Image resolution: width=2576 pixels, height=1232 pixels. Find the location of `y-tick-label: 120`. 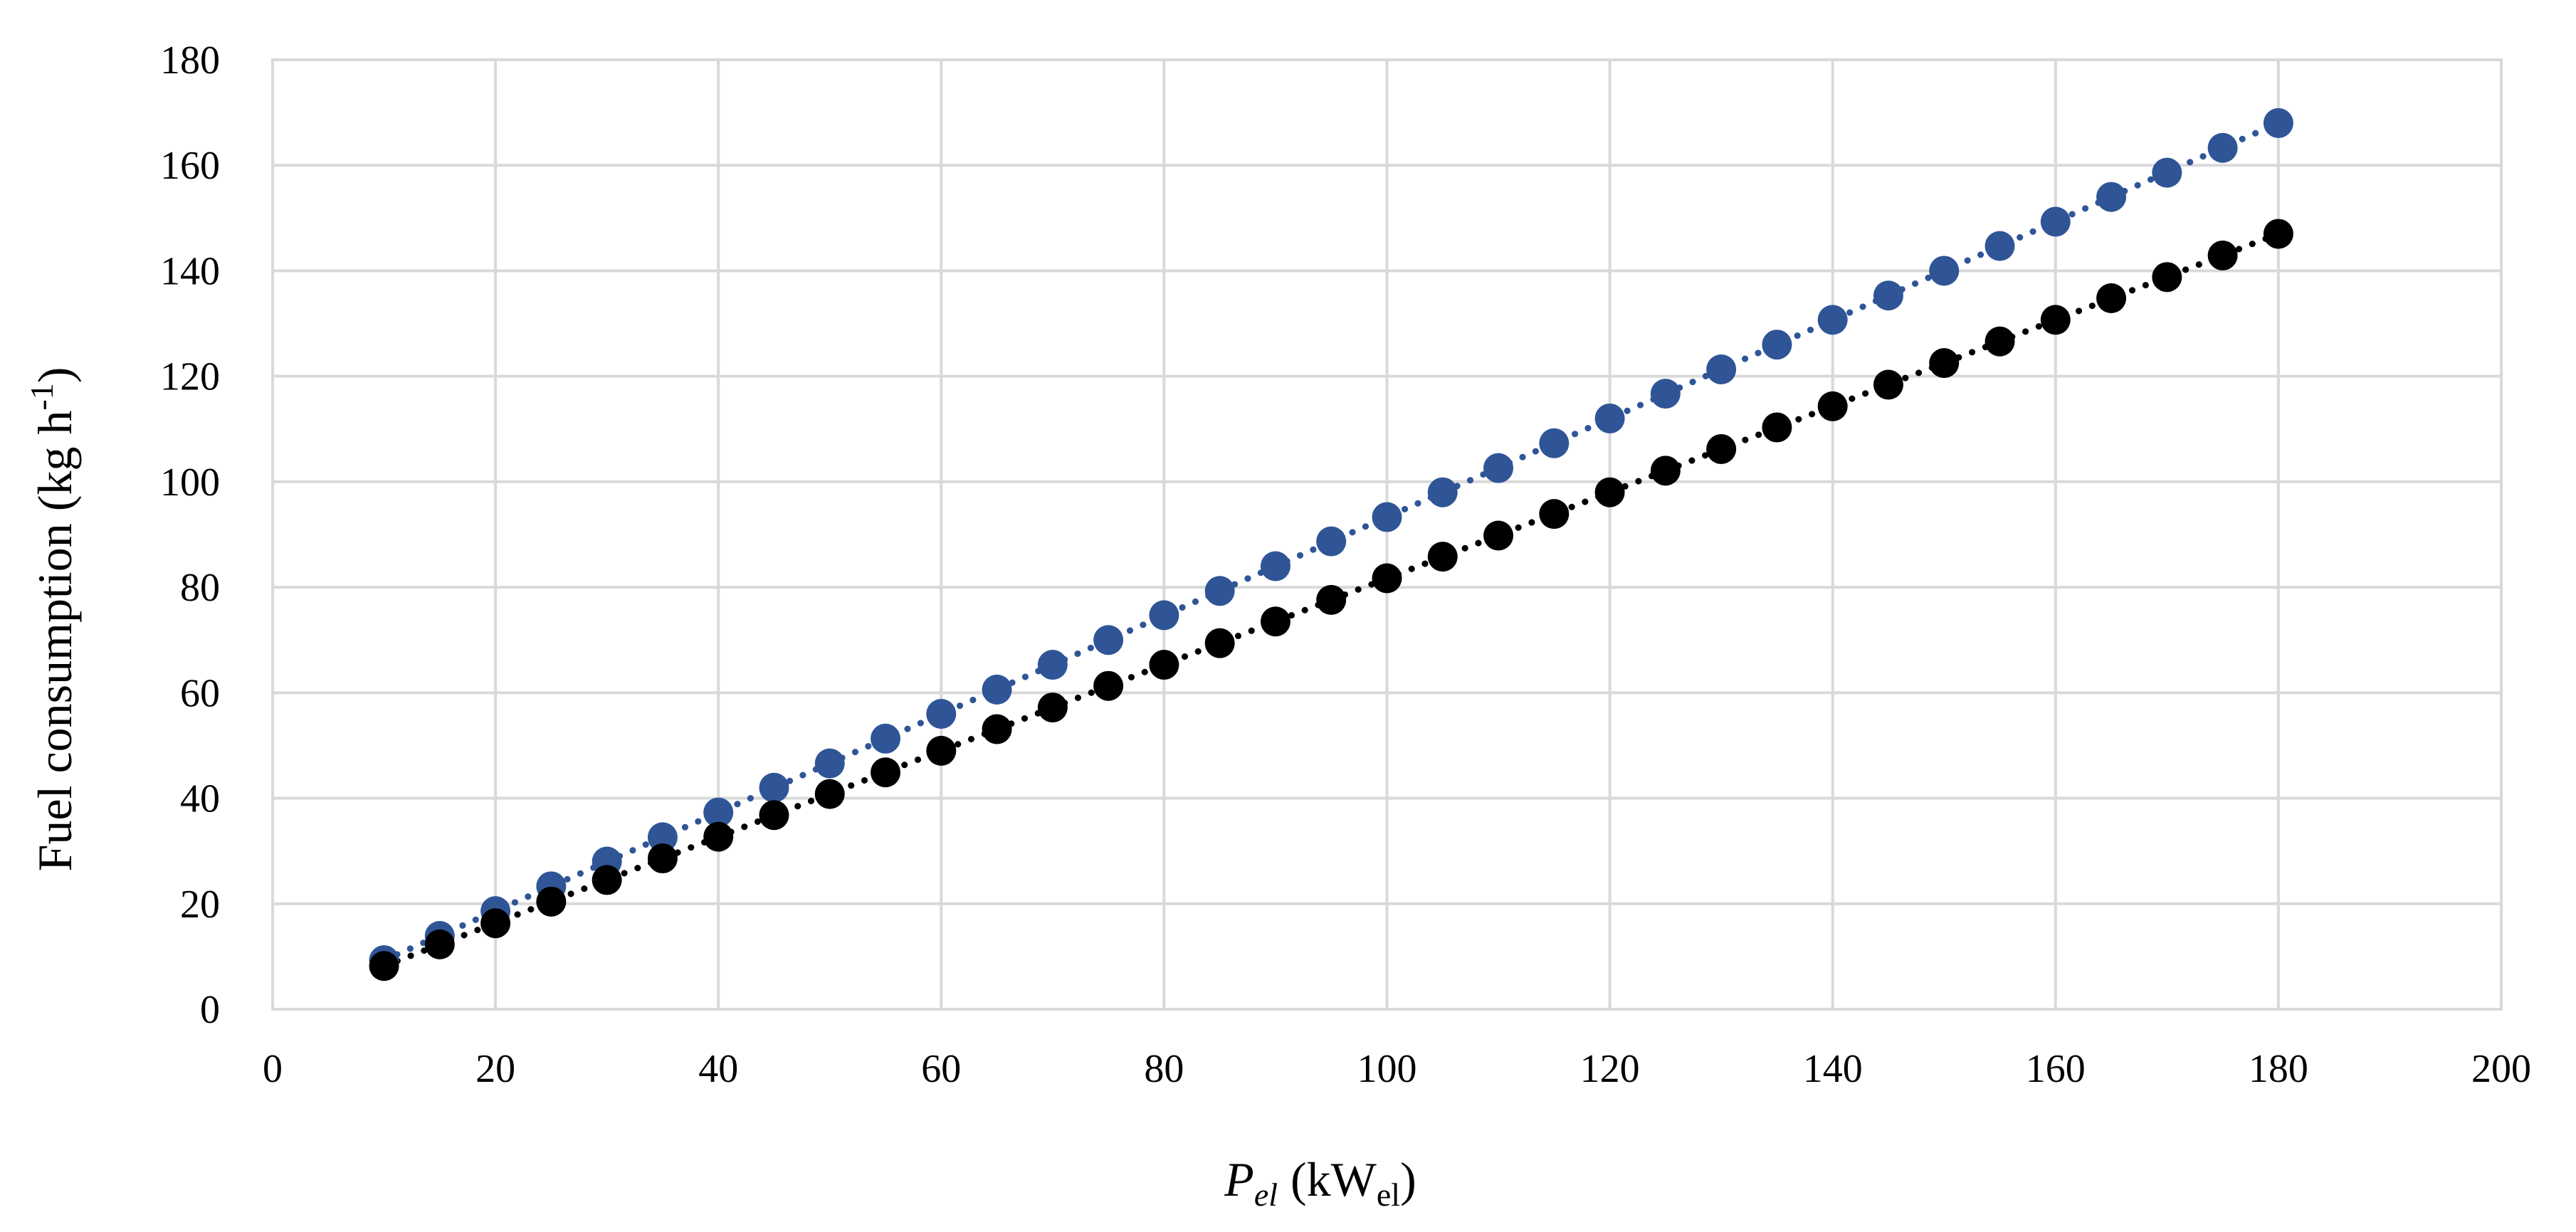

y-tick-label: 120 is located at coordinates (190, 377).